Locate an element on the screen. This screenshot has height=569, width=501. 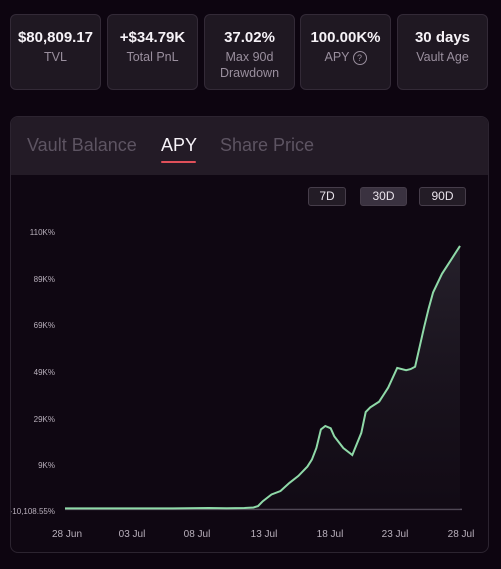
stat-total-pnl: +$34.79K Total PnL is located at coordinates (152, 52).